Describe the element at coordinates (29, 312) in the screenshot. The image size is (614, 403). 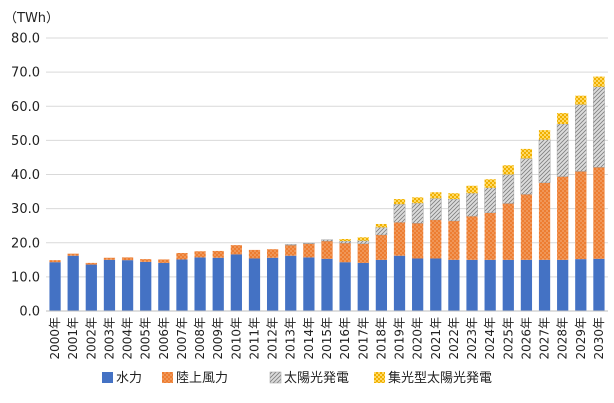
I see `y-tick-label: 0.0` at that location.